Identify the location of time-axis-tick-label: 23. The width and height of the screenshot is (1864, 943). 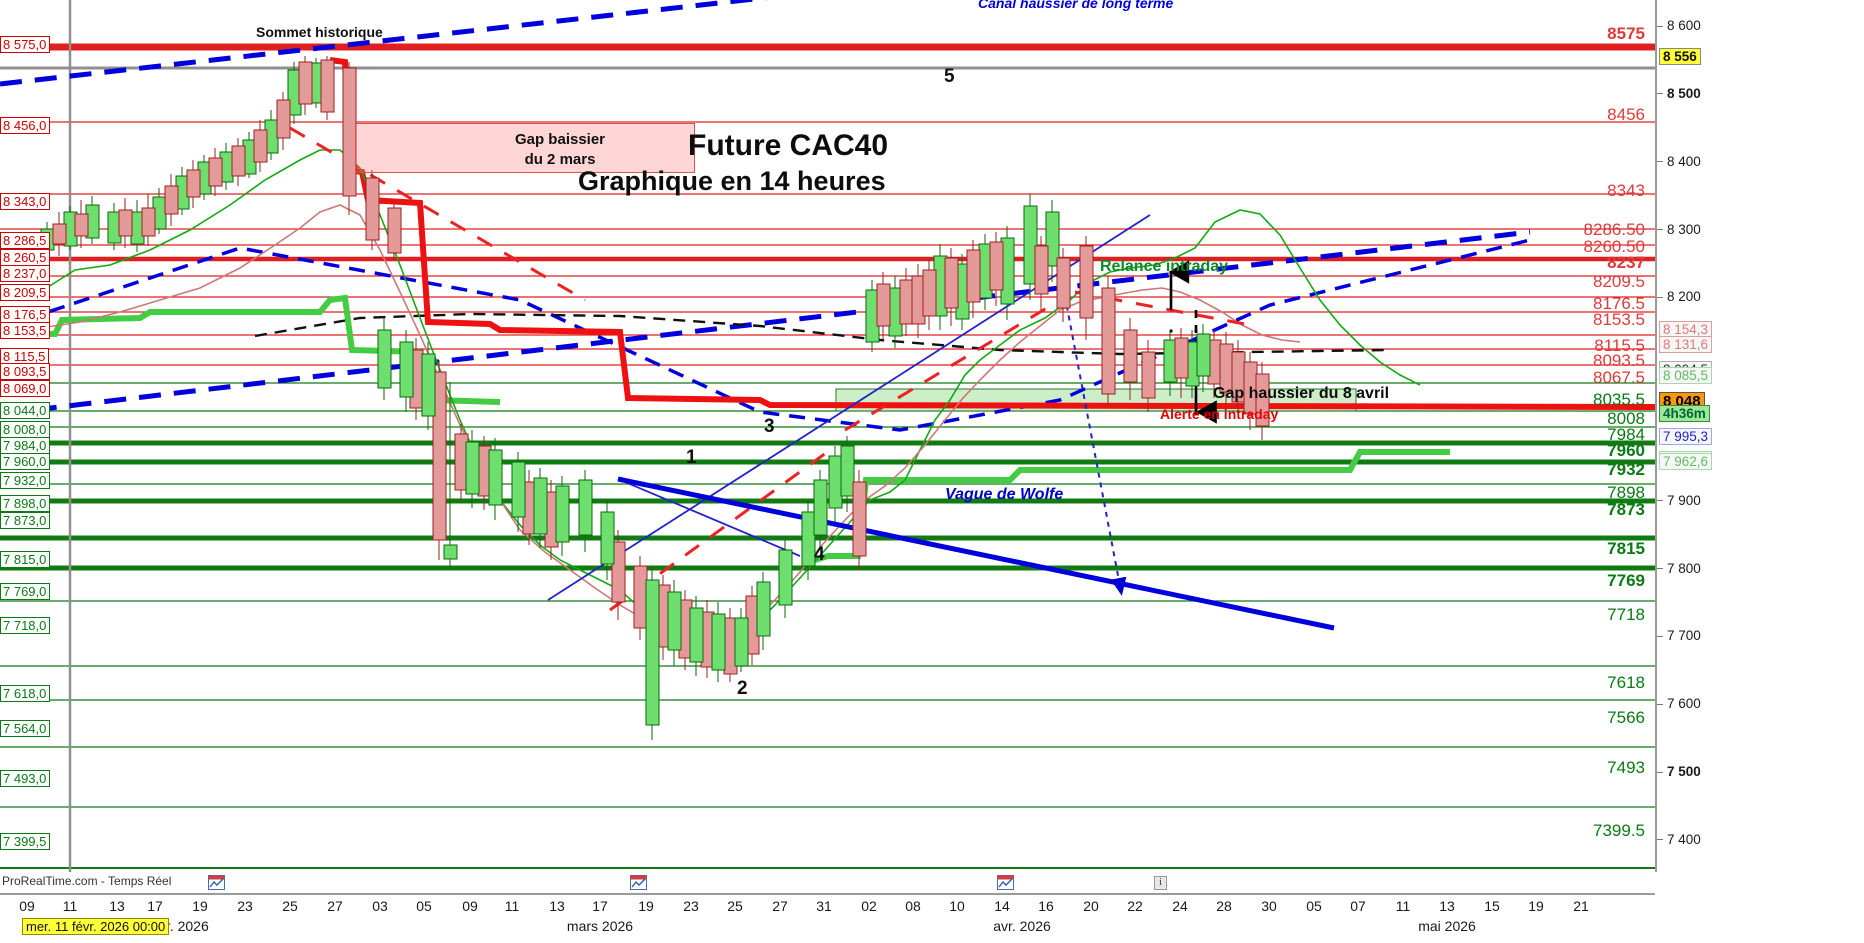
(691, 906).